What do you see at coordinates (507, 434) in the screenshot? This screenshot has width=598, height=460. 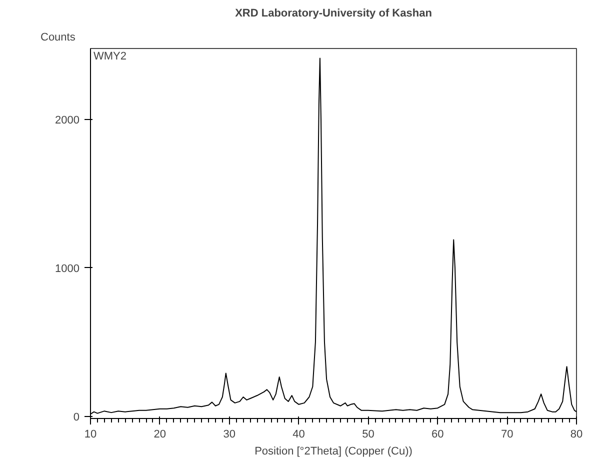 I see `x-tick-label: 70` at bounding box center [507, 434].